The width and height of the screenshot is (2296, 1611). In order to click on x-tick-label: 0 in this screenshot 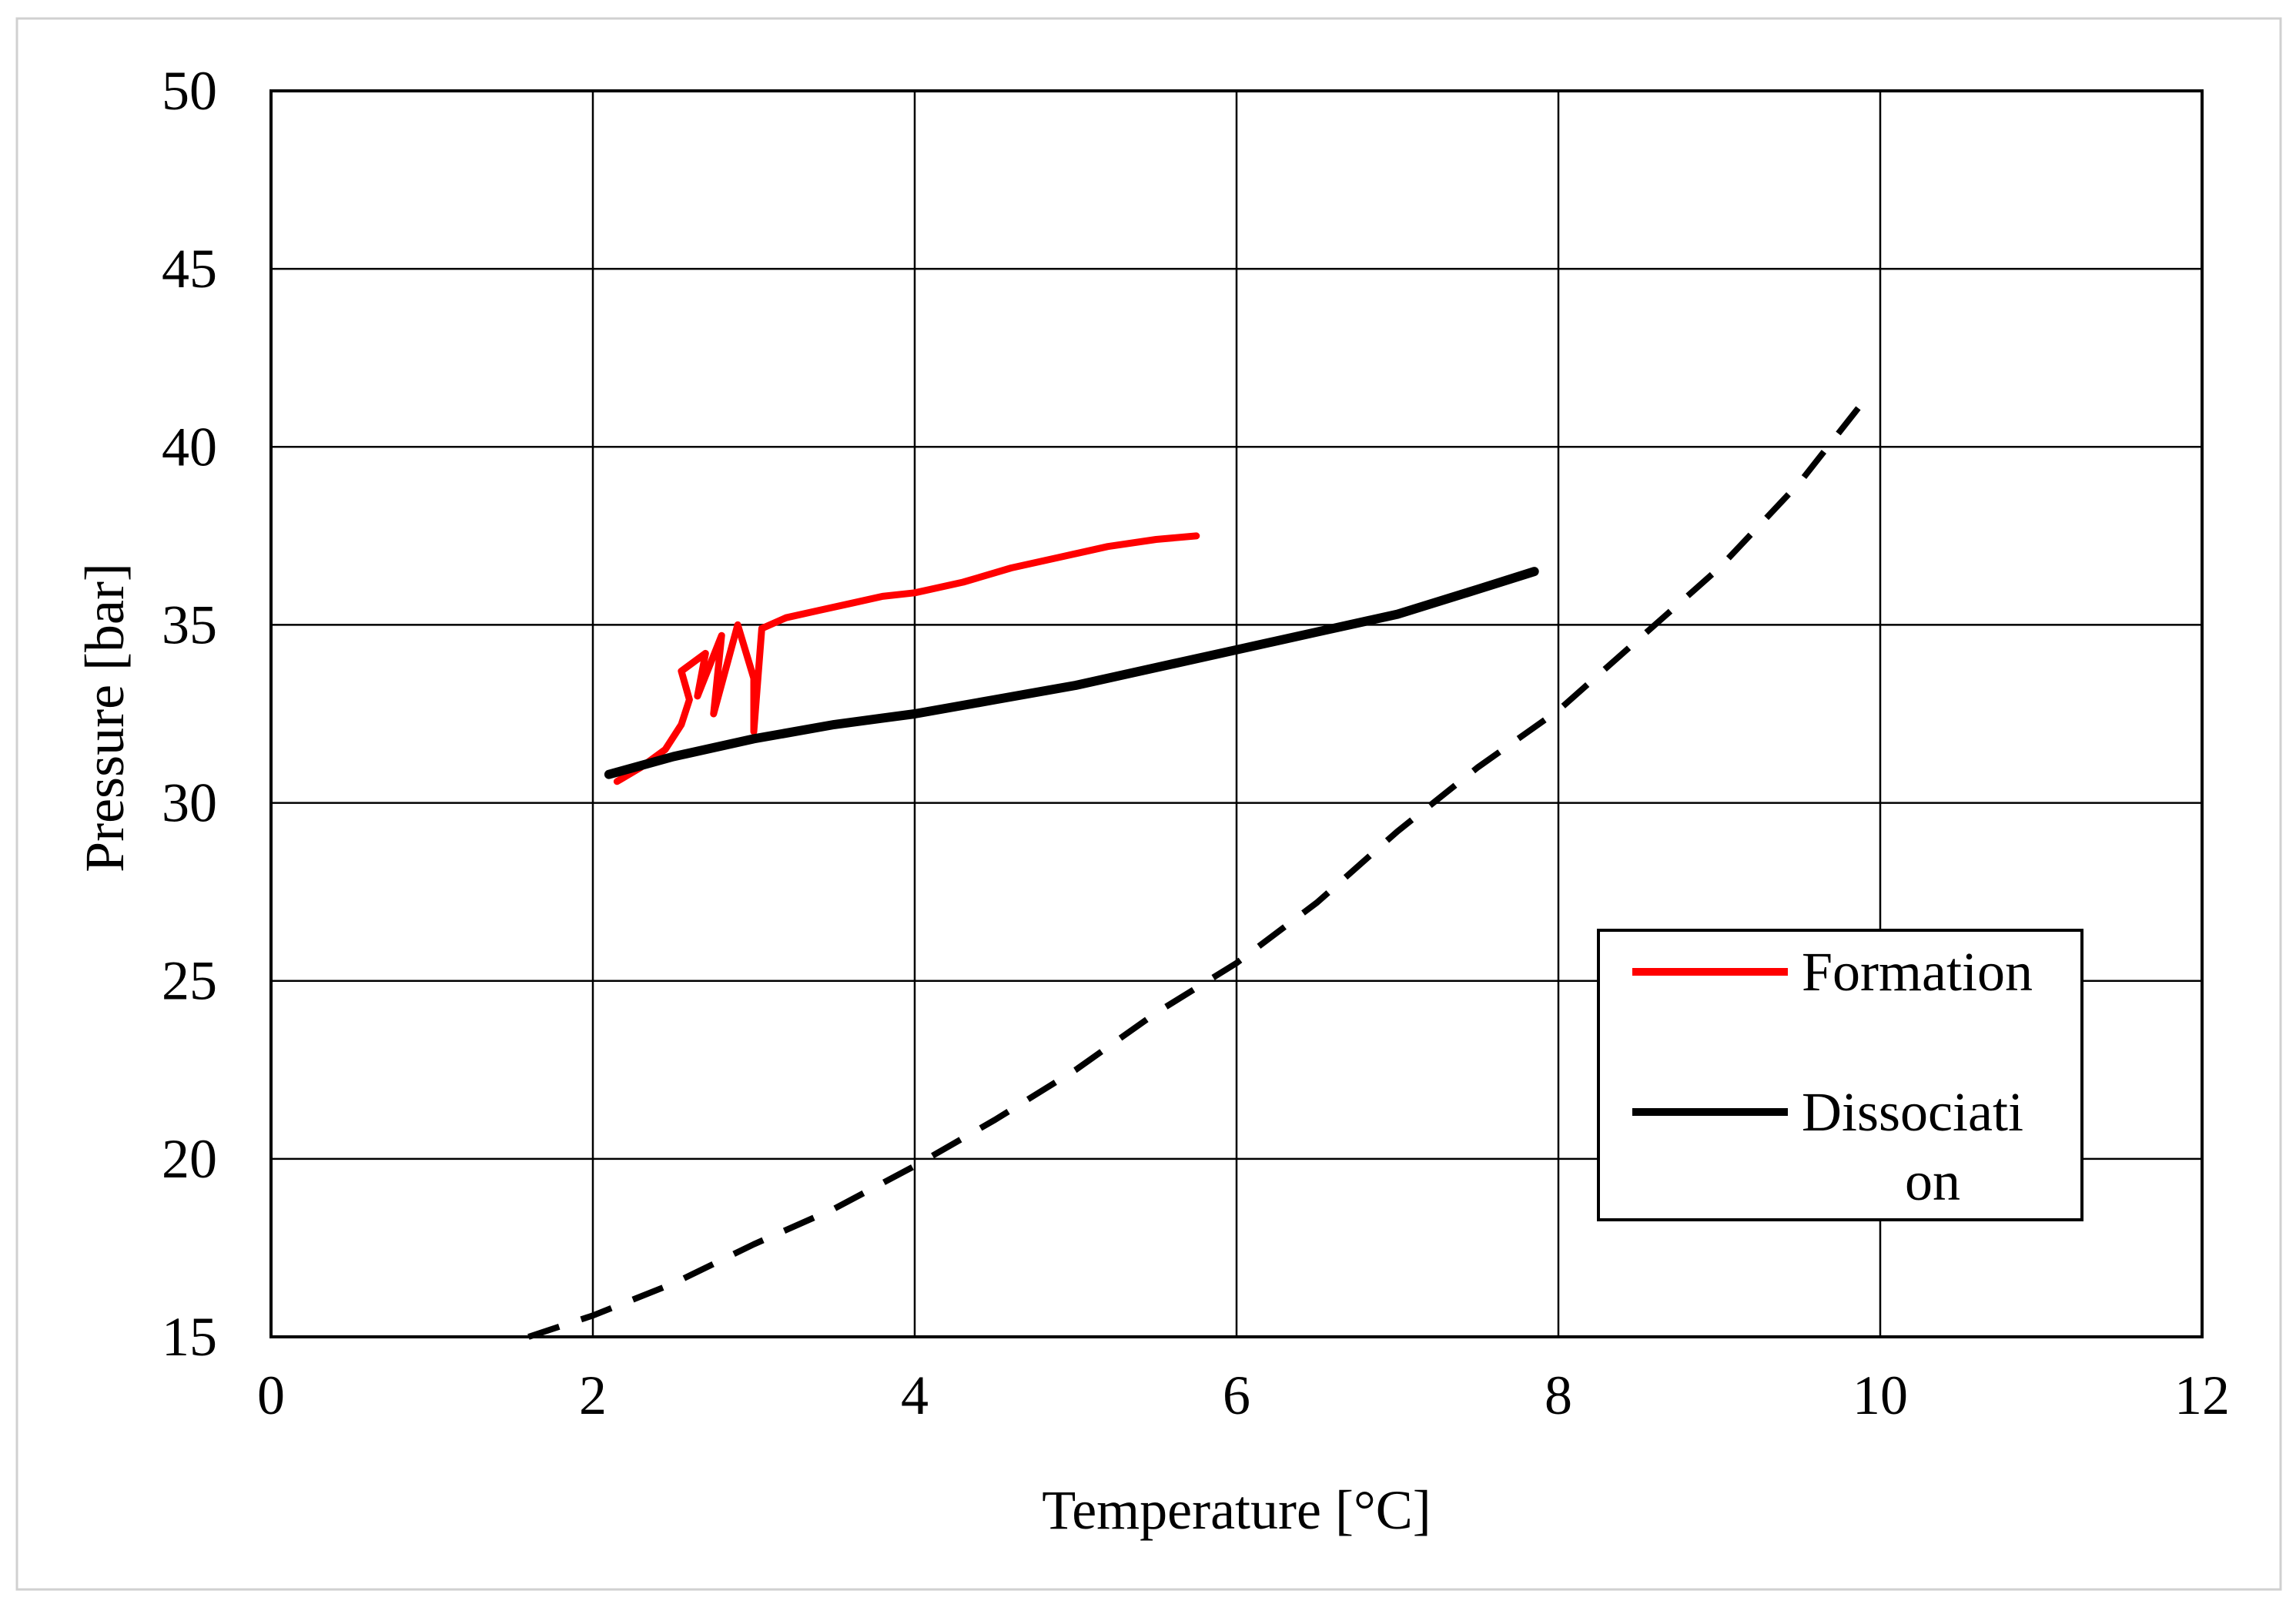, I will do `click(271, 1395)`.